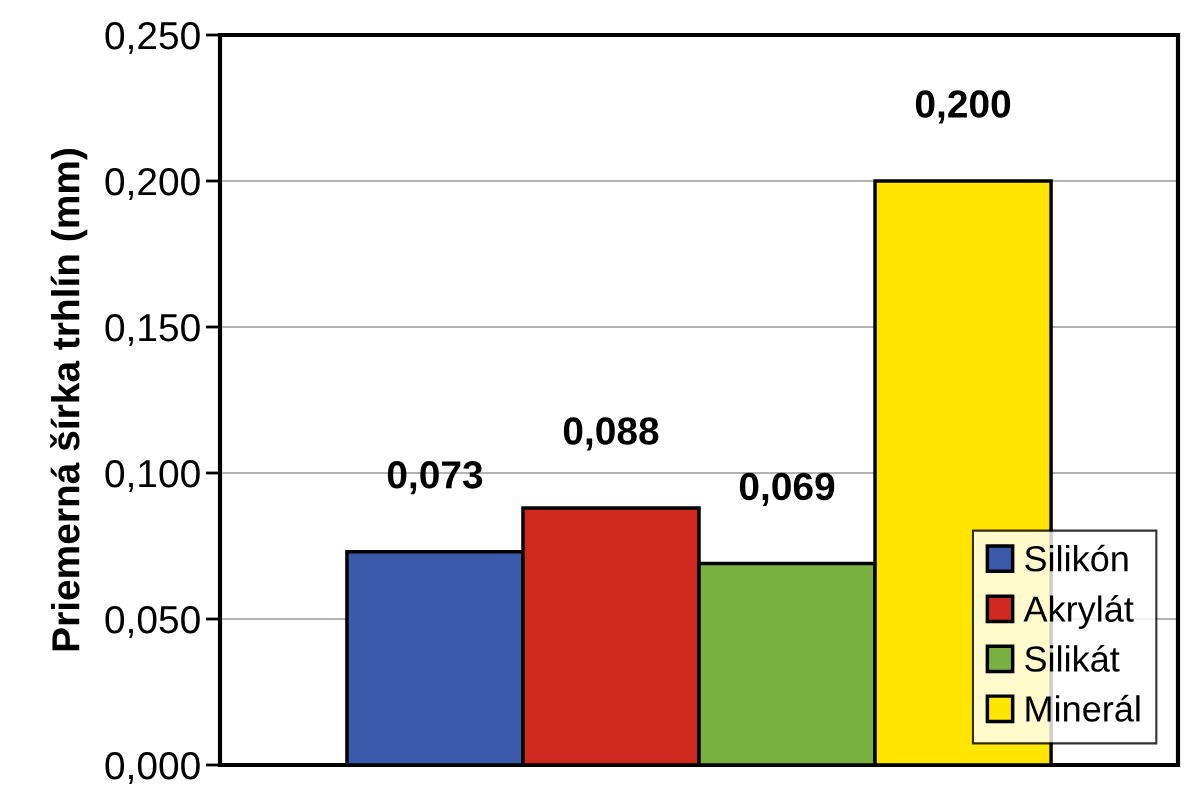  What do you see at coordinates (1072, 658) in the screenshot?
I see `legend-label: Silikát` at bounding box center [1072, 658].